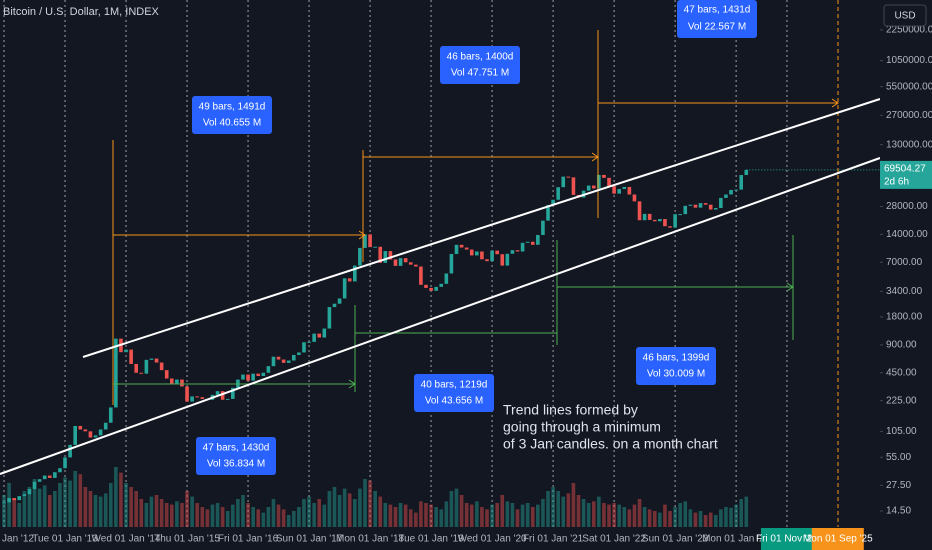 This screenshot has height=550, width=932. What do you see at coordinates (65, 539) in the screenshot?
I see `x-tick-label: Tue 01 Jan '13` at bounding box center [65, 539].